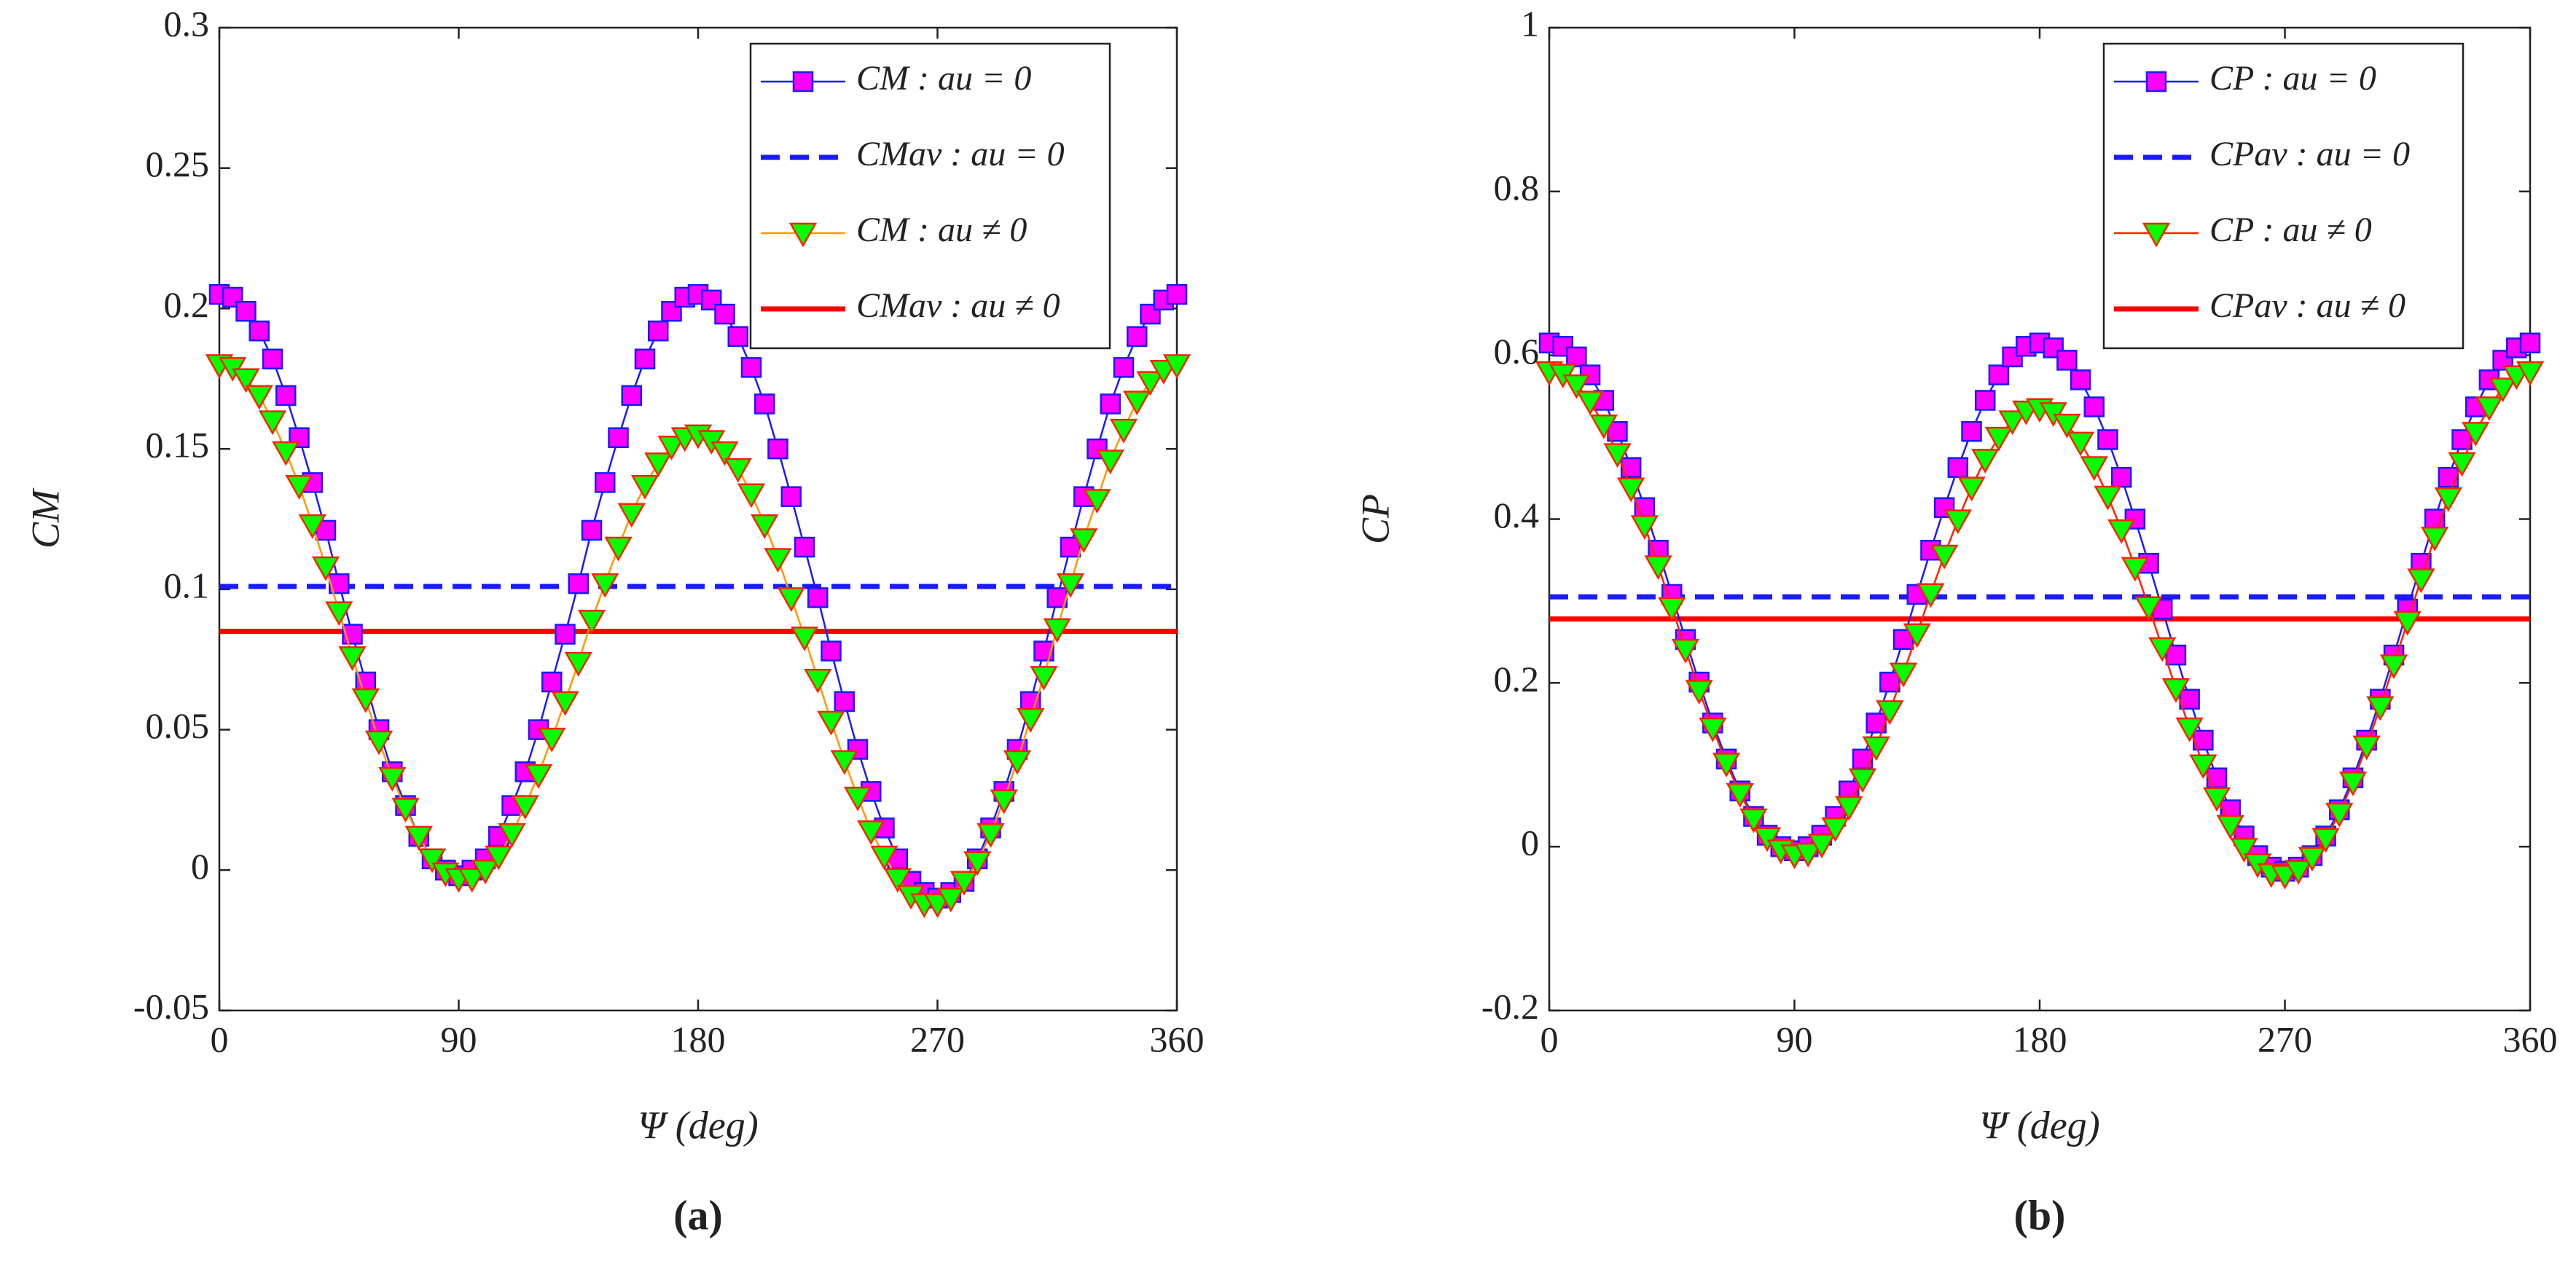 This screenshot has width=2576, height=1264. What do you see at coordinates (2040, 1215) in the screenshot?
I see `panel-label: (b)` at bounding box center [2040, 1215].